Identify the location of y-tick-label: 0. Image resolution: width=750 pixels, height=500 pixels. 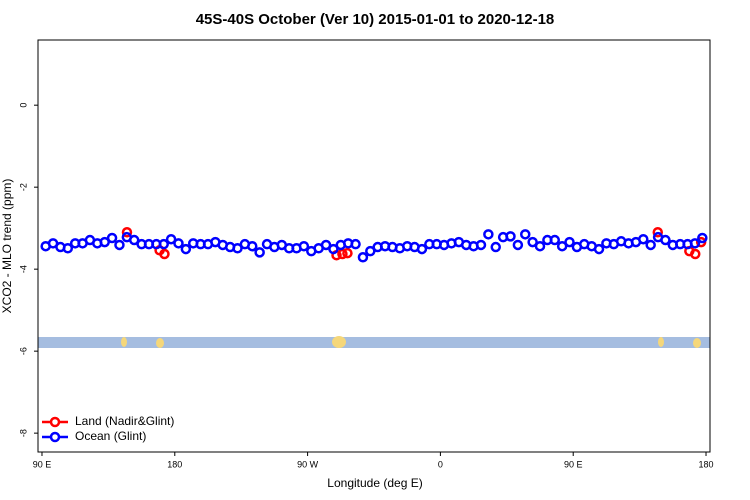
(23, 105).